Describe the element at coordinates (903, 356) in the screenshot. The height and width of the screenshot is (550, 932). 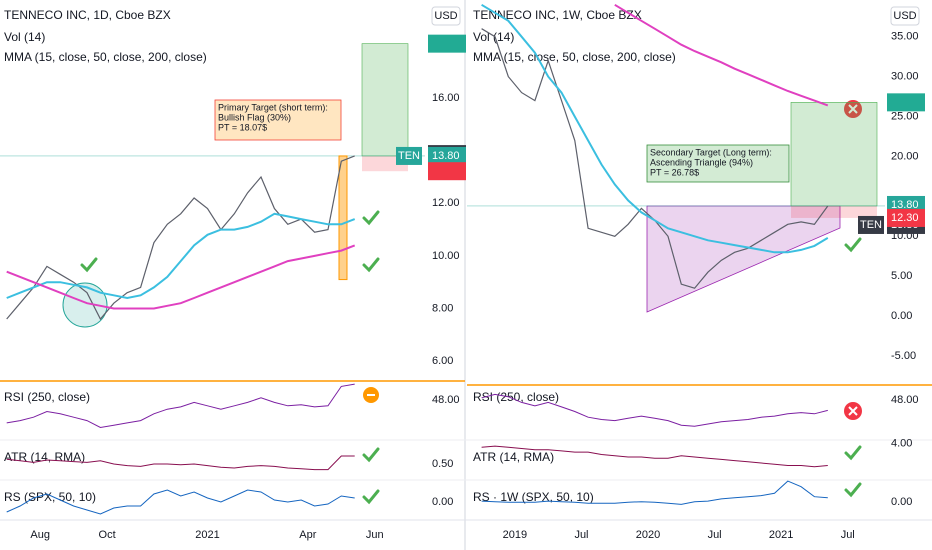
I see `y-tick-label: -5.00` at that location.